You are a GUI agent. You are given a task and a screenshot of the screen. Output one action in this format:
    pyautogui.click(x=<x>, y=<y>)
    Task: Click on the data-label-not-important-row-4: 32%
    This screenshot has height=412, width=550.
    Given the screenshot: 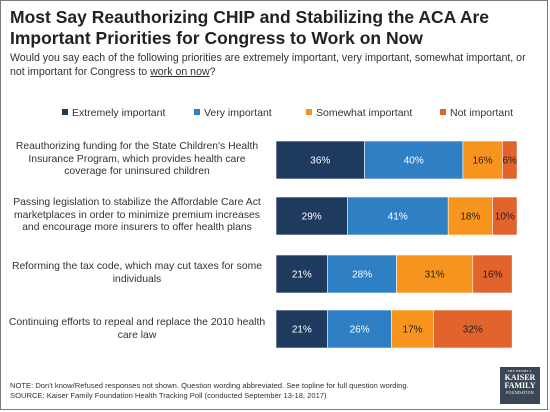 What is the action you would take?
    pyautogui.click(x=473, y=330)
    